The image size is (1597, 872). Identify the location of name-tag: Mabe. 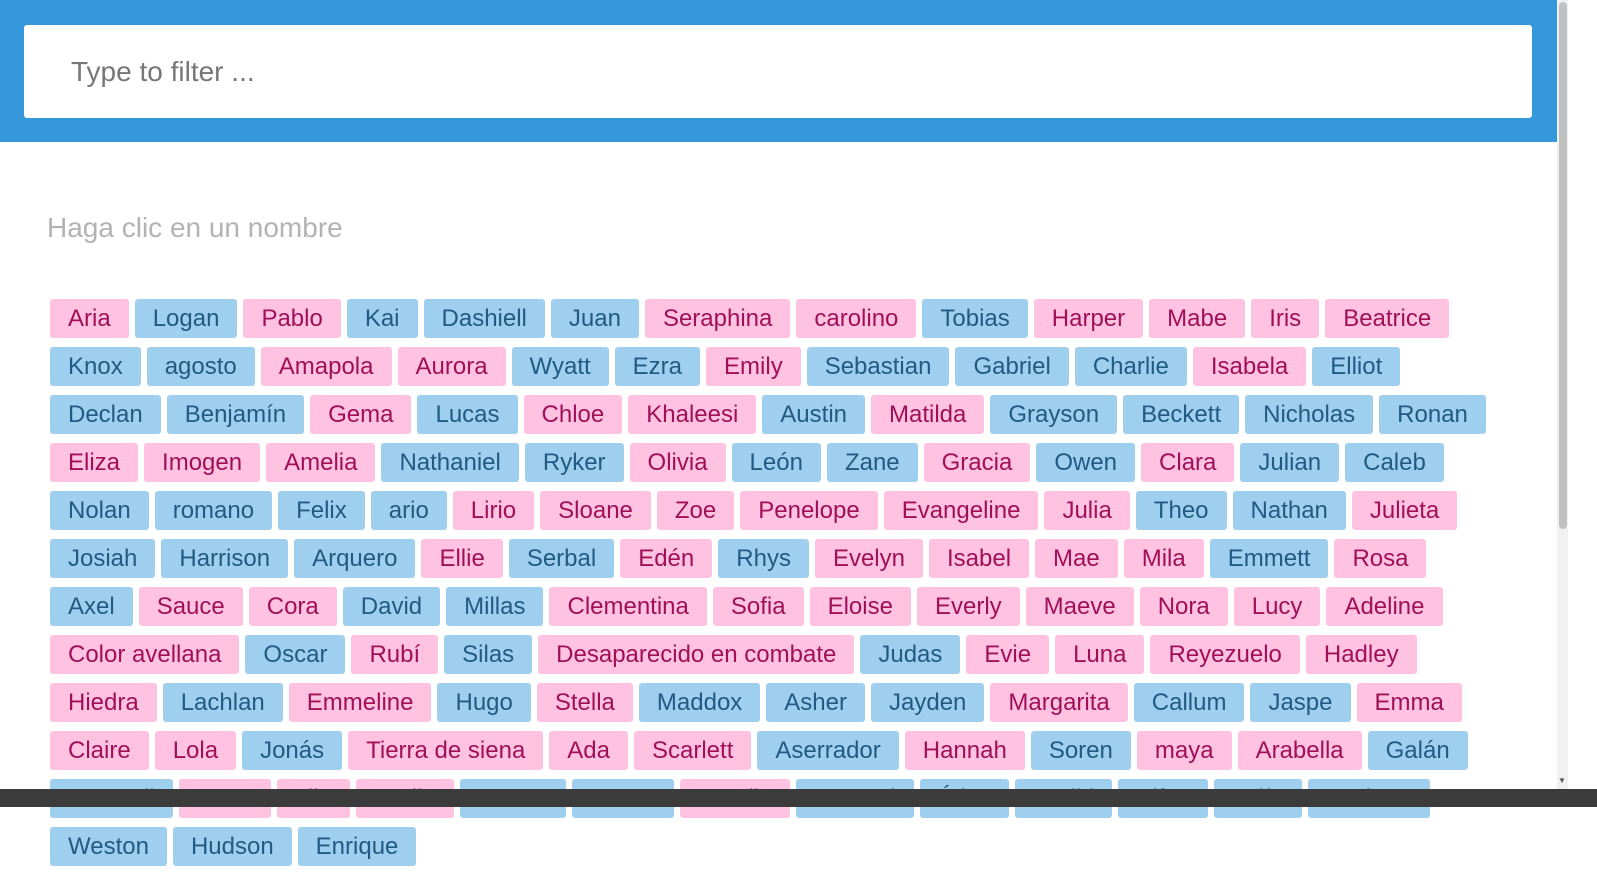
(1197, 318).